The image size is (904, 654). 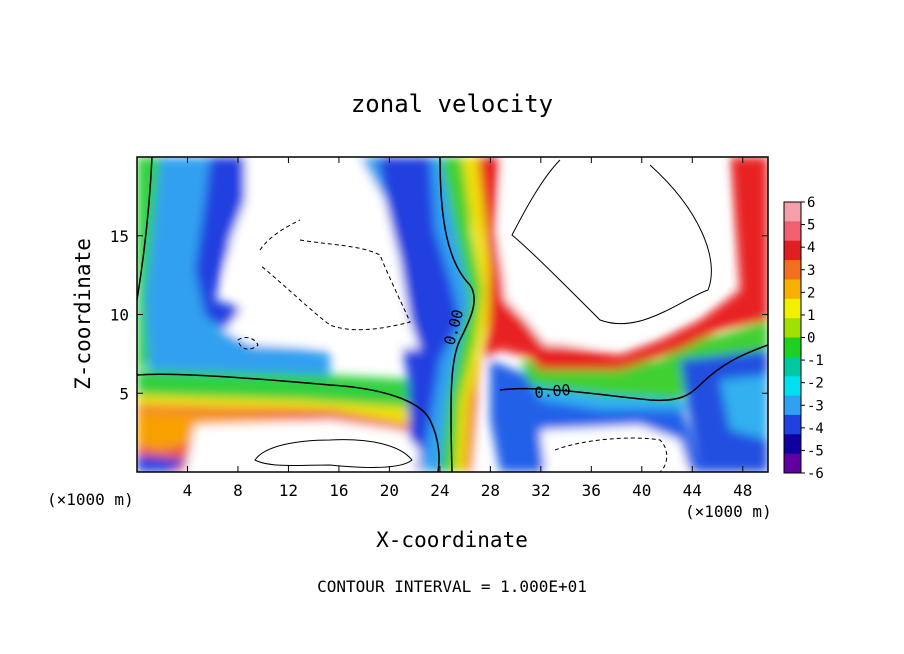 What do you see at coordinates (633, 373) in the screenshot?
I see `contour-zero-right` at bounding box center [633, 373].